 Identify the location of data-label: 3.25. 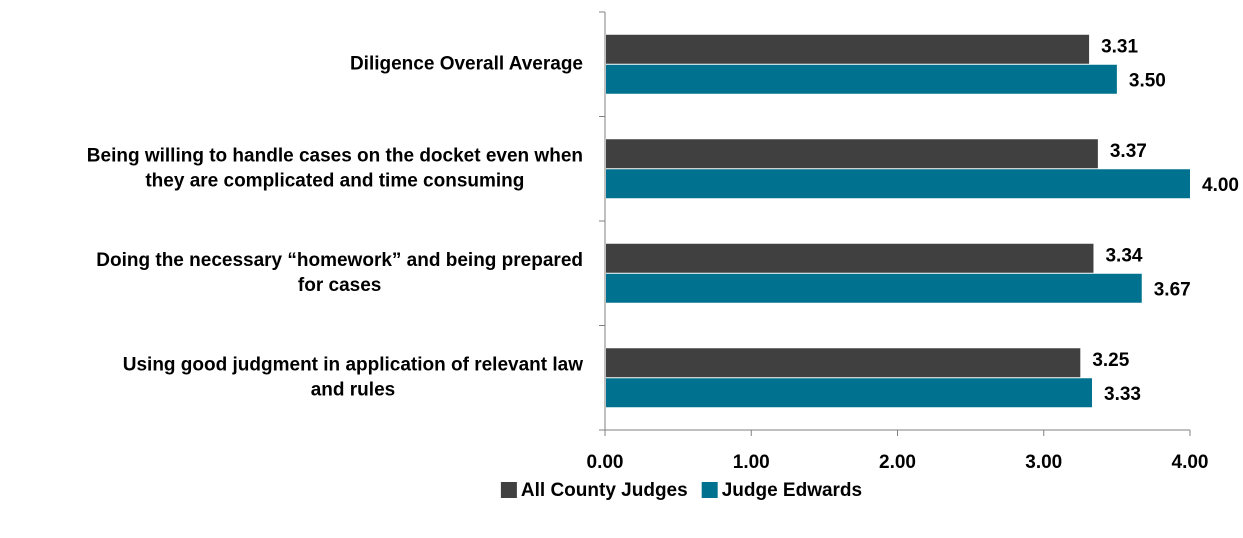
(1110, 360).